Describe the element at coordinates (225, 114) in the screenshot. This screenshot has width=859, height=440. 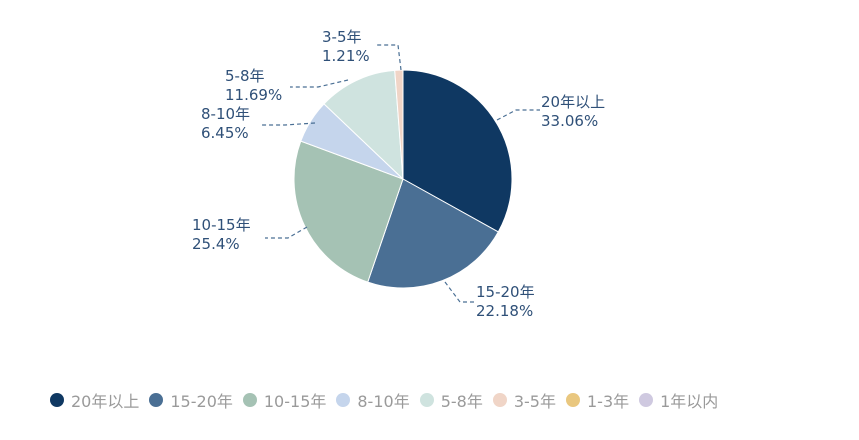
I see `slice-category-label-3: 8-10年` at that location.